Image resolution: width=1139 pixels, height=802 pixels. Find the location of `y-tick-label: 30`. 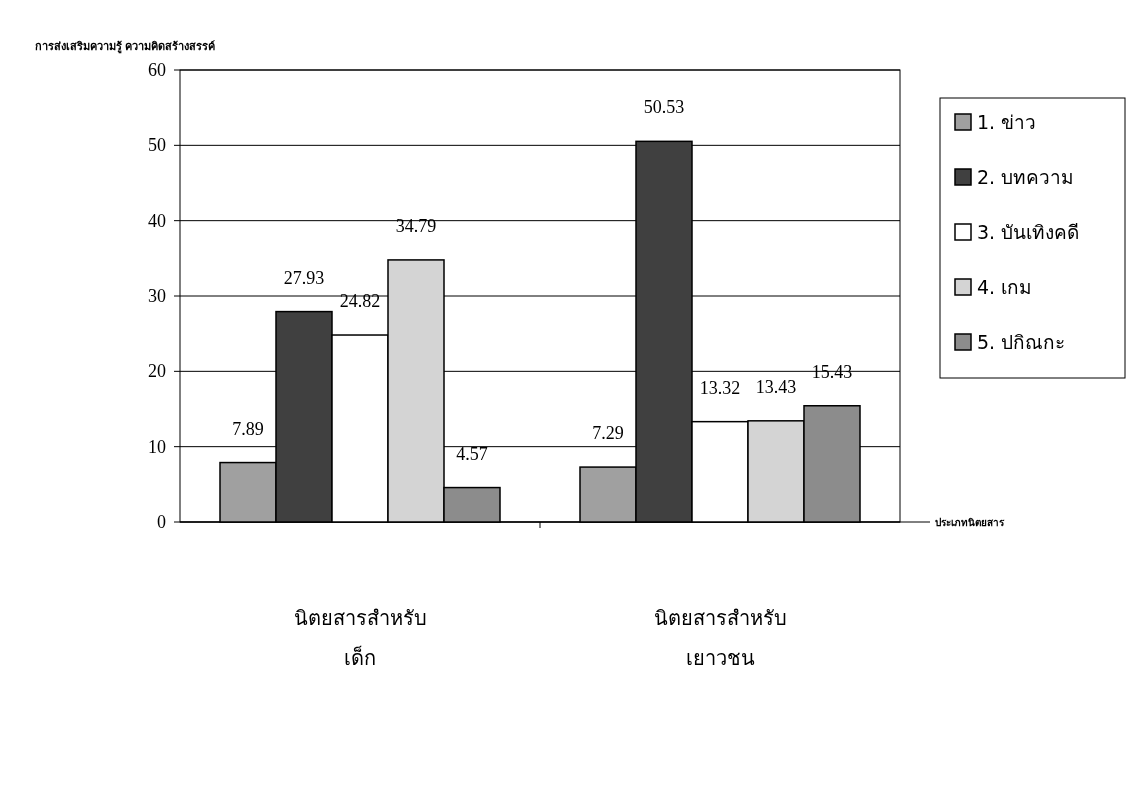

y-tick-label: 30 is located at coordinates (157, 296).